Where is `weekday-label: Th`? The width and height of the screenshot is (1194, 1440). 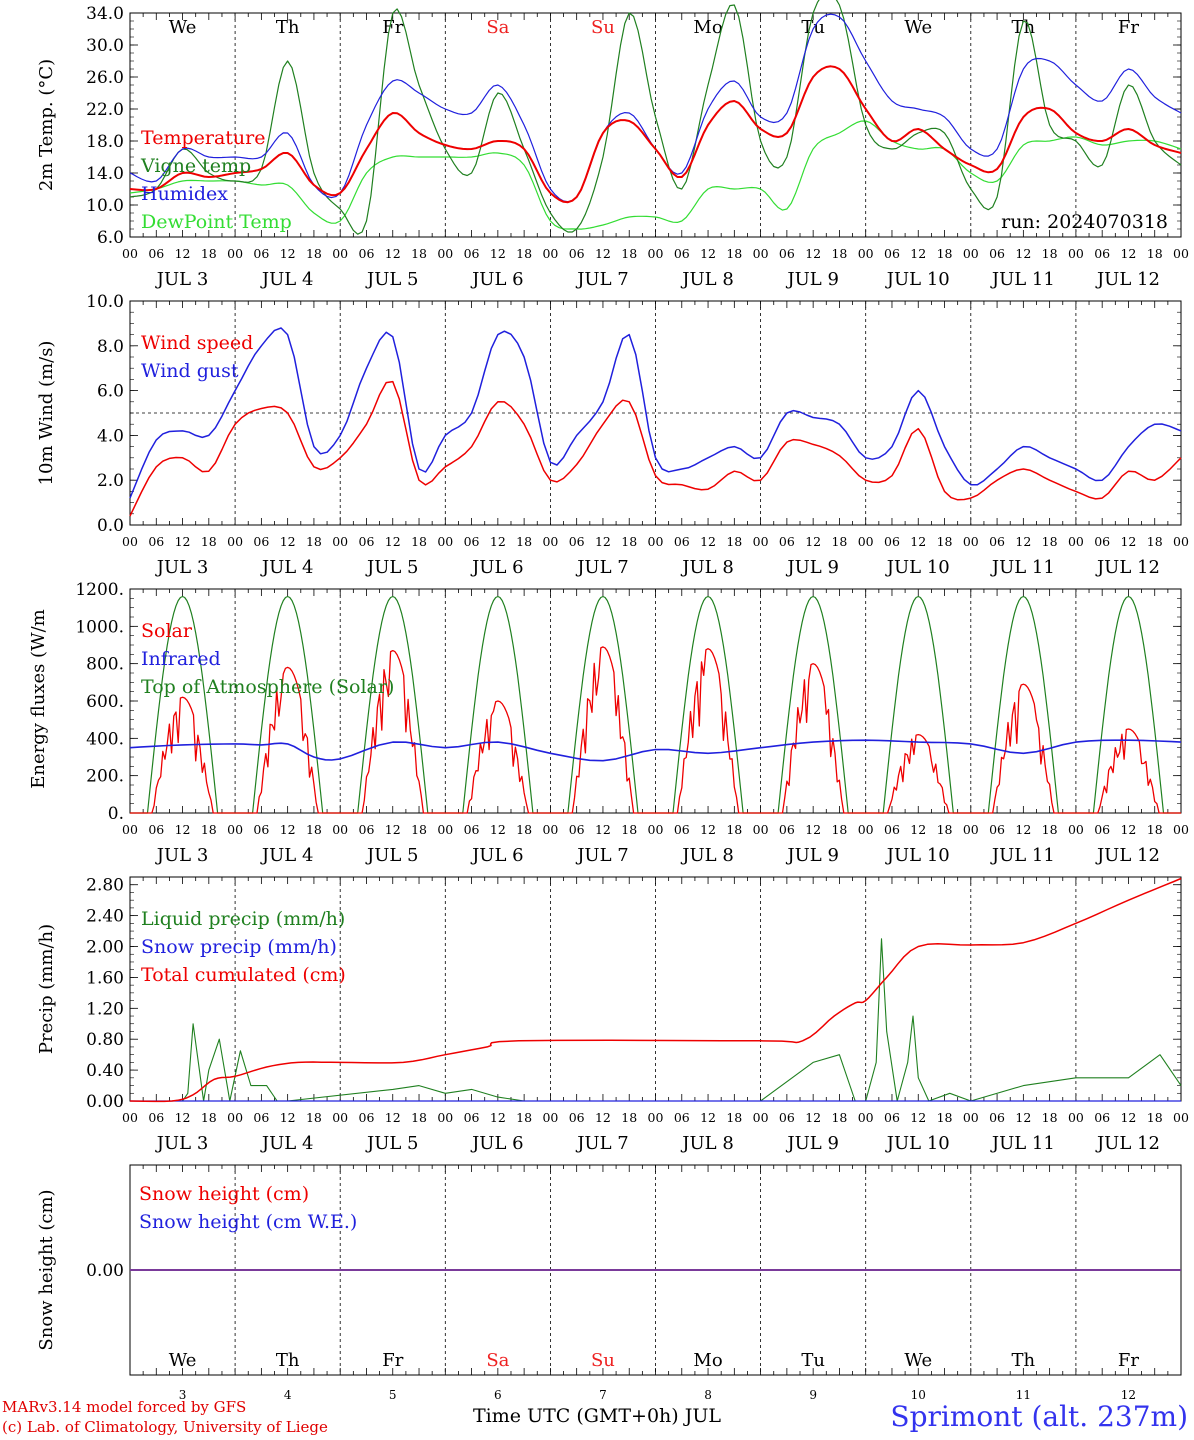 weekday-label: Th is located at coordinates (1024, 27).